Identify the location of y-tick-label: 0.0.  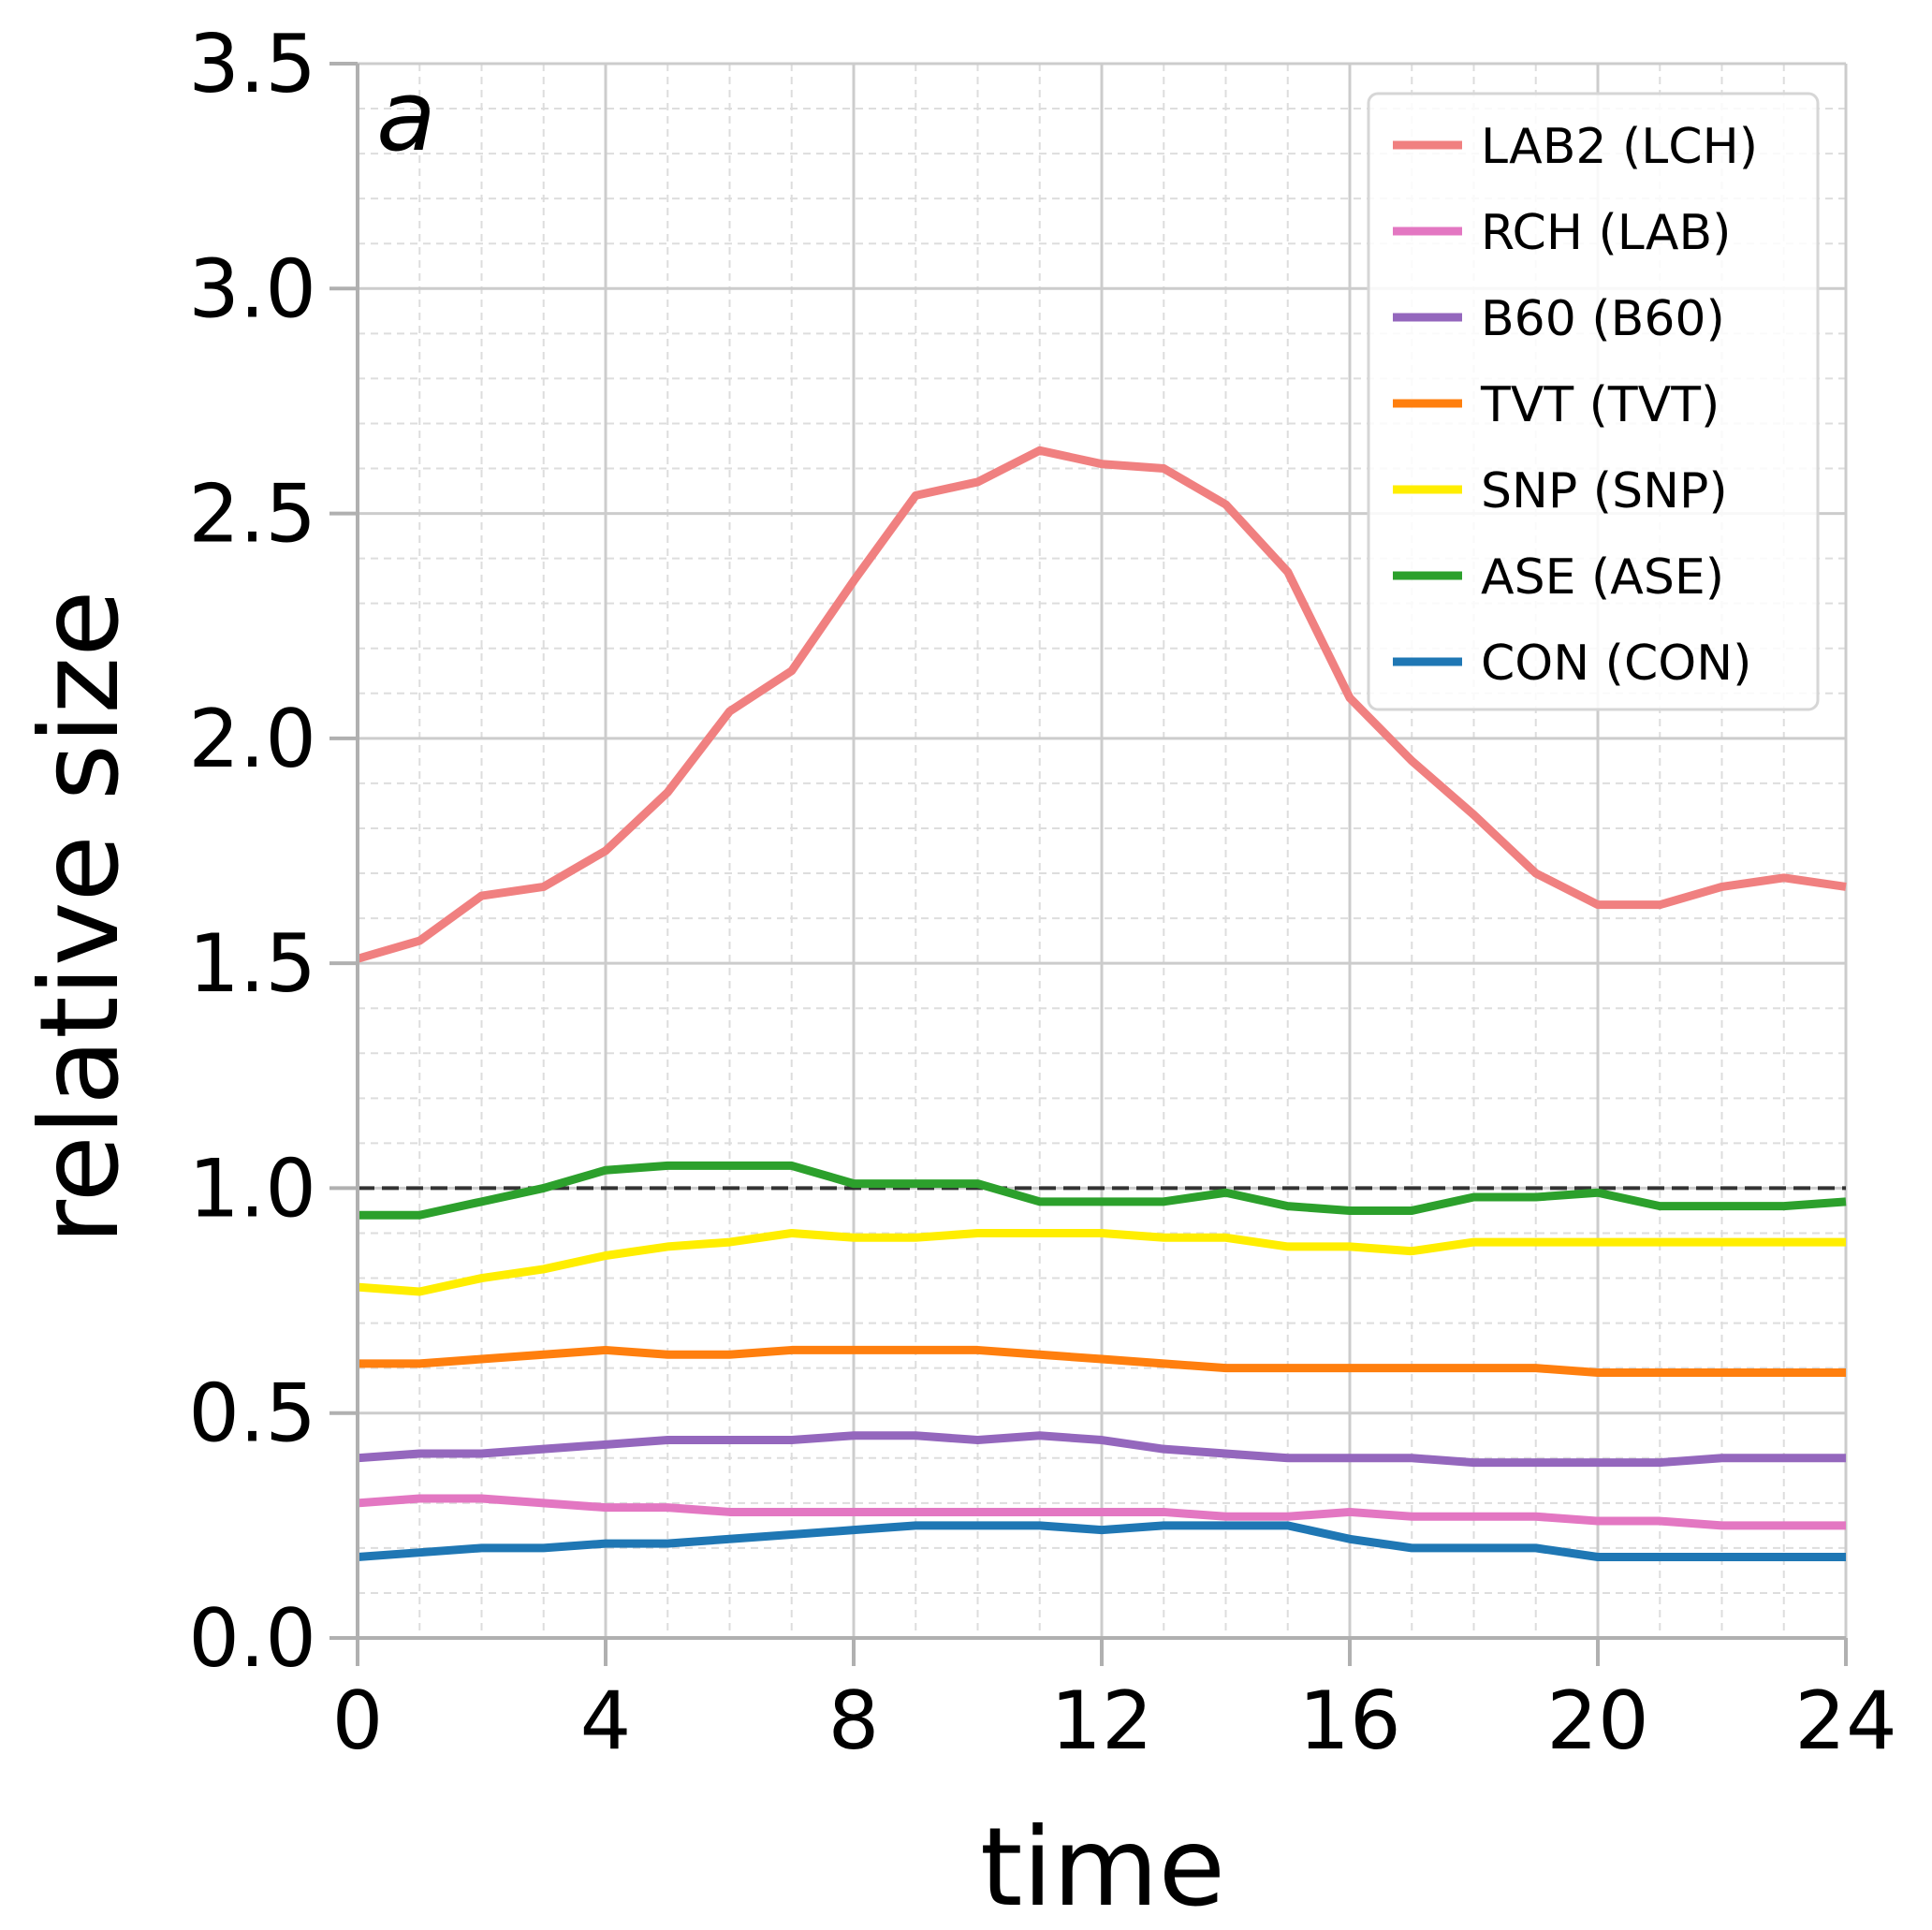
(252, 1639).